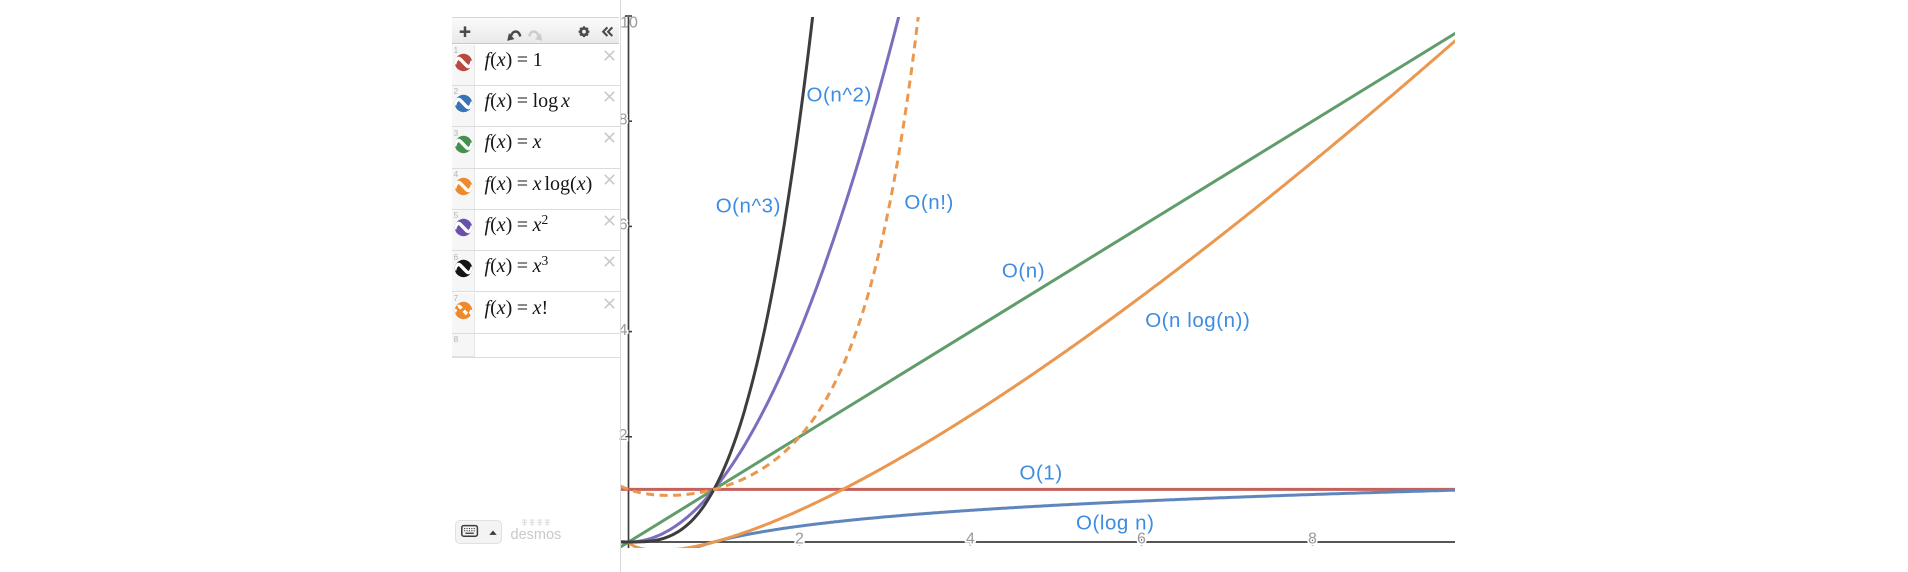  Describe the element at coordinates (1312, 539) in the screenshot. I see `svg-text: 8` at that location.